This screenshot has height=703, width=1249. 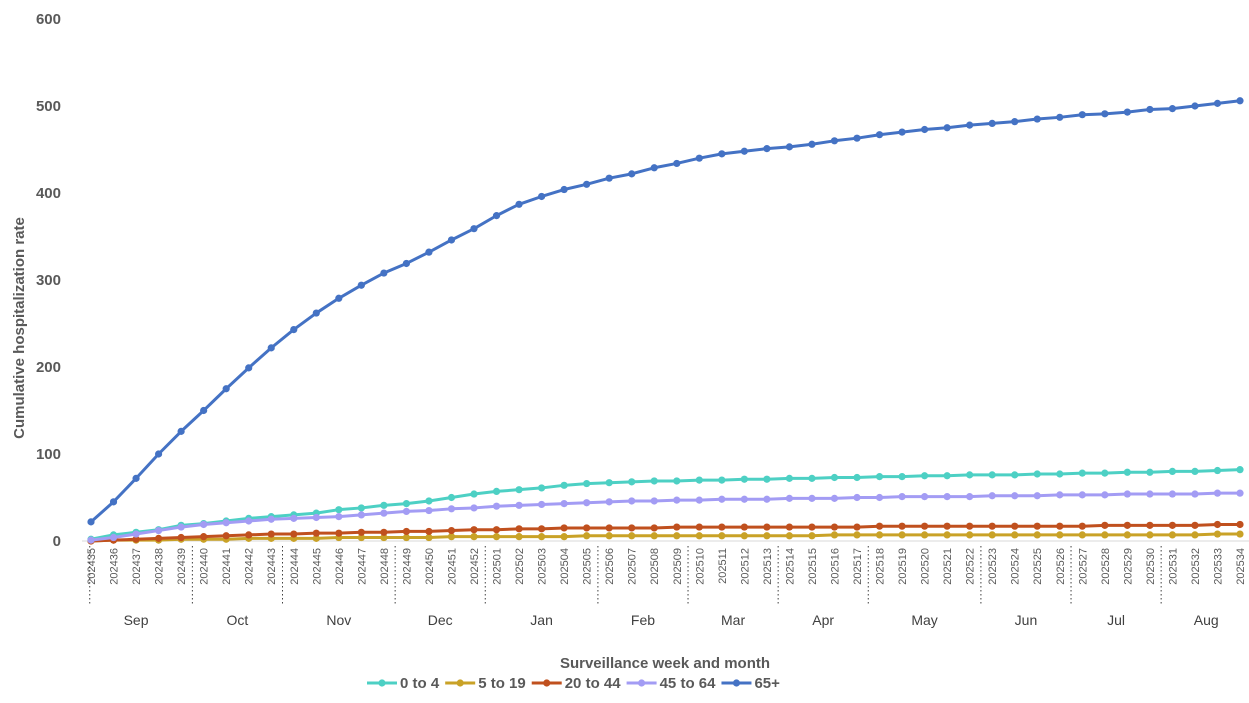 I want to click on y-tick-label: 300, so click(x=48, y=280).